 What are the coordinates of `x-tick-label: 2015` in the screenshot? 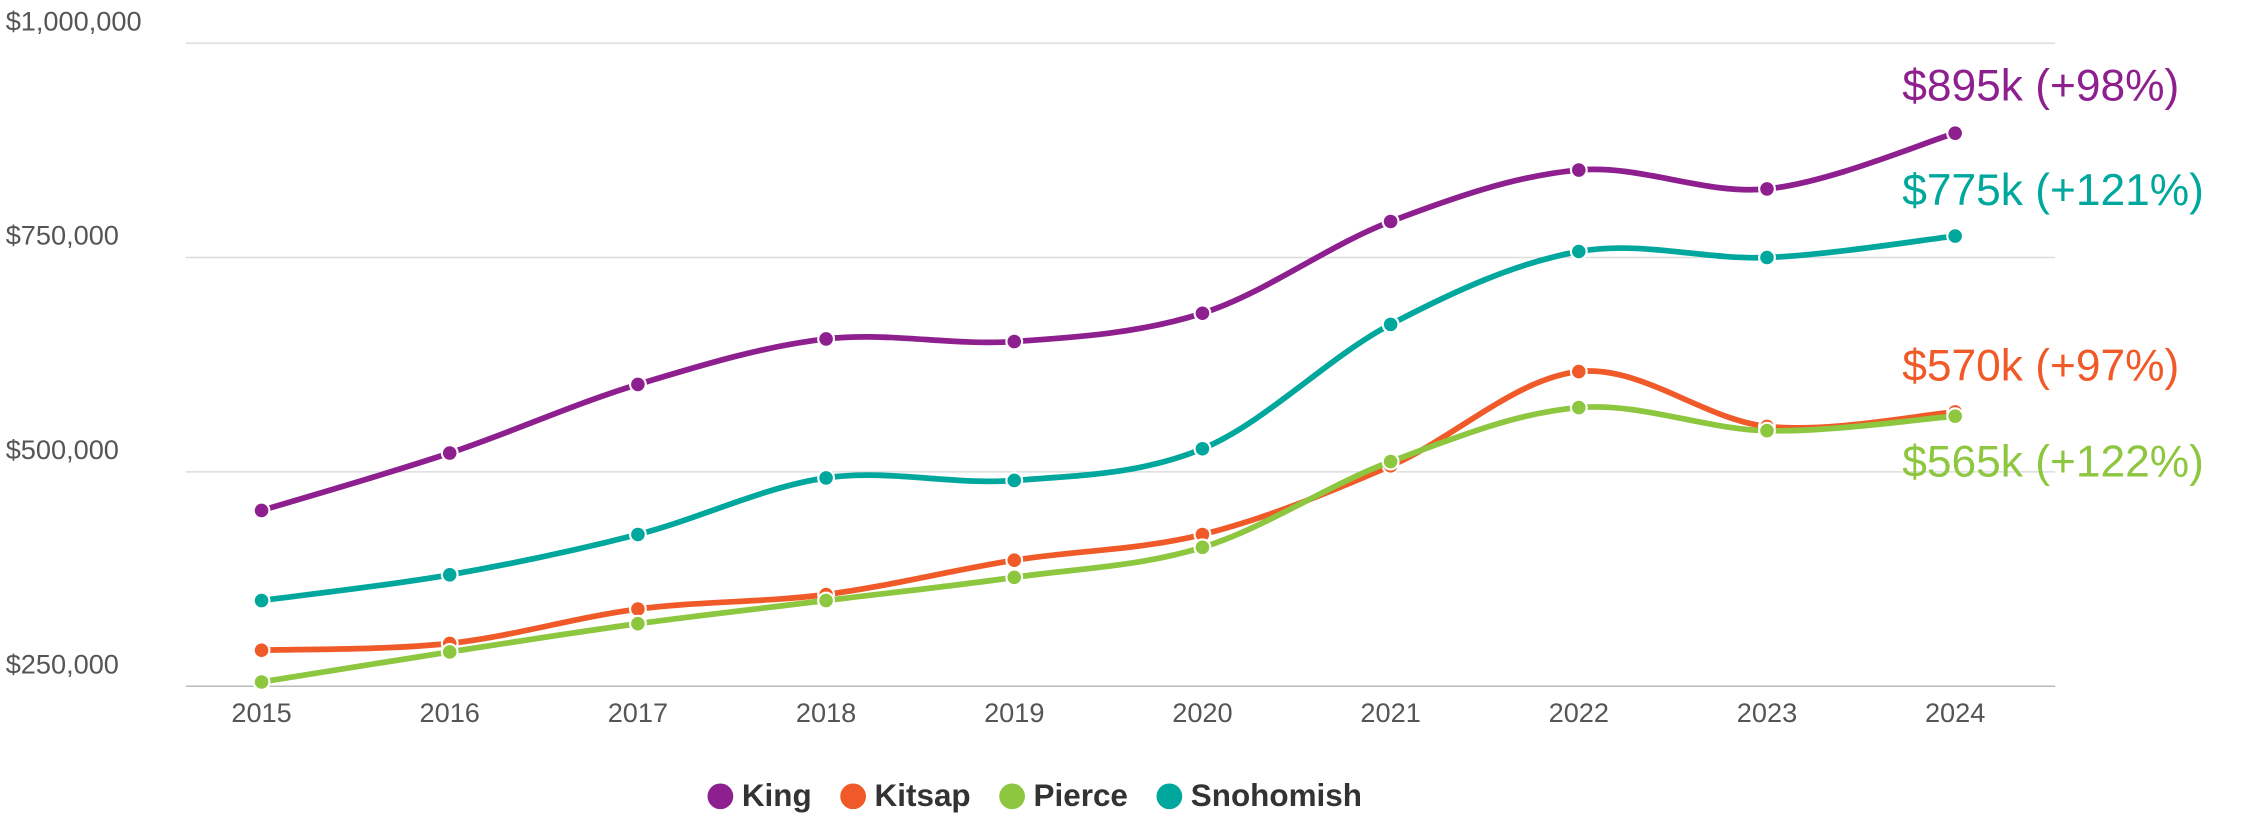 It's located at (261, 712).